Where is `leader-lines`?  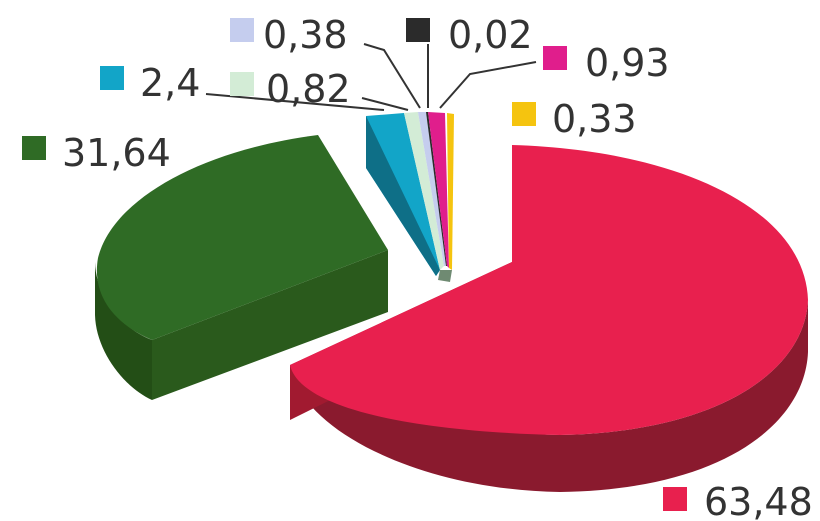 leader-lines is located at coordinates (371, 77).